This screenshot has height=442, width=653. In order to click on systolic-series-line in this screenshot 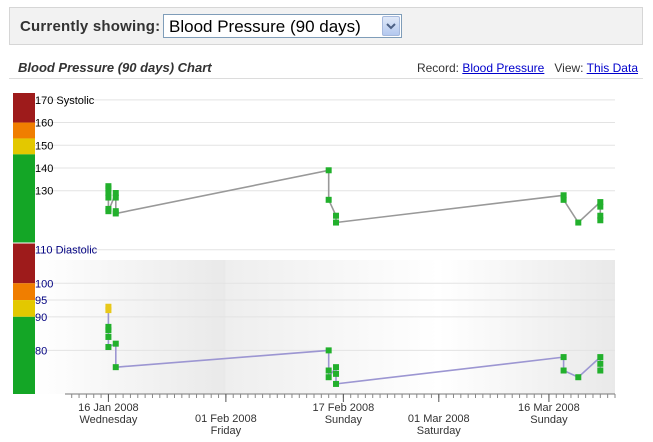, I will do `click(354, 196)`.